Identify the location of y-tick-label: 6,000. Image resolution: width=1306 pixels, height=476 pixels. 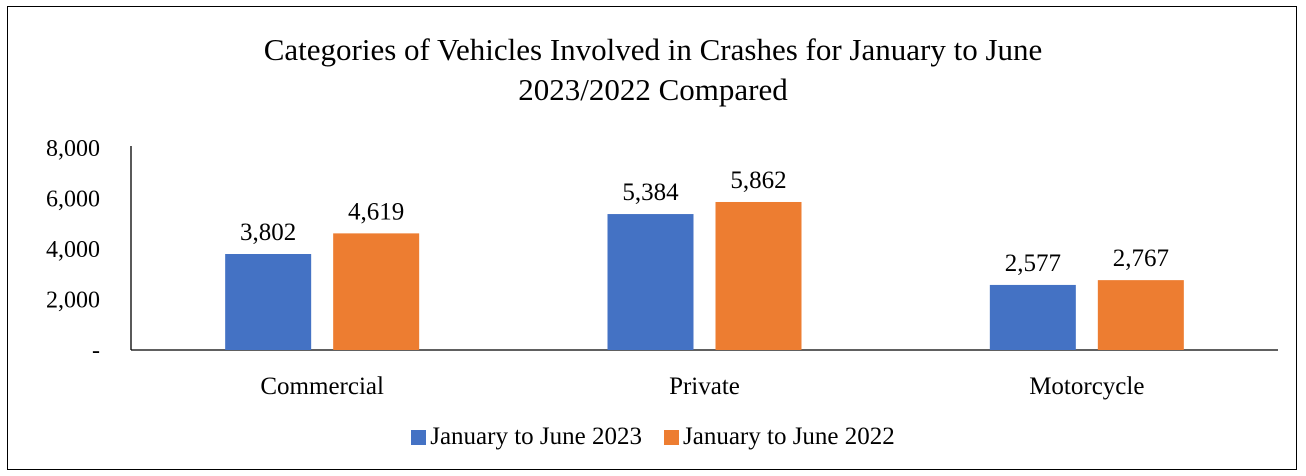
(73, 200).